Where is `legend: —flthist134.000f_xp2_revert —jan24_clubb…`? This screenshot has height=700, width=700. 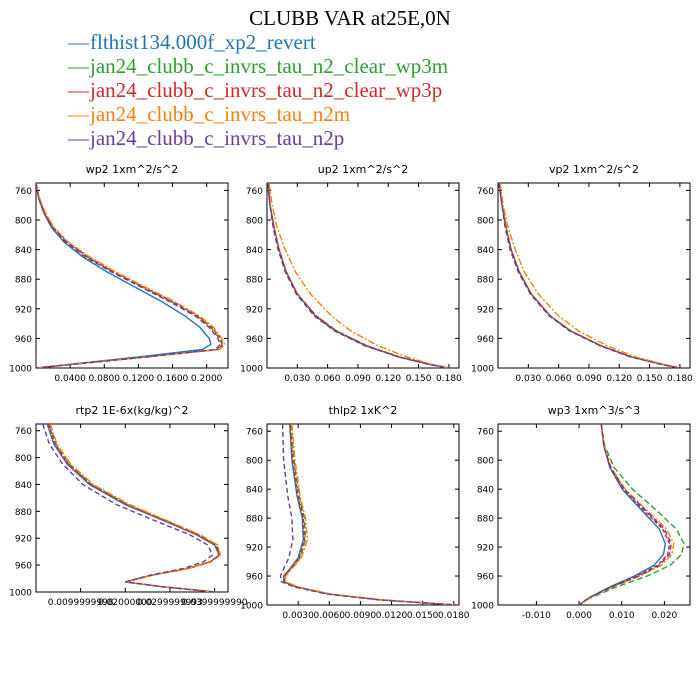
legend: —flthist134.000f_xp2_revert —jan24_clubb… is located at coordinates (258, 90).